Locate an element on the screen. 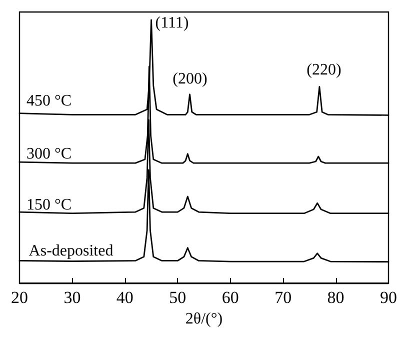  x-tick-label: 60 is located at coordinates (230, 298).